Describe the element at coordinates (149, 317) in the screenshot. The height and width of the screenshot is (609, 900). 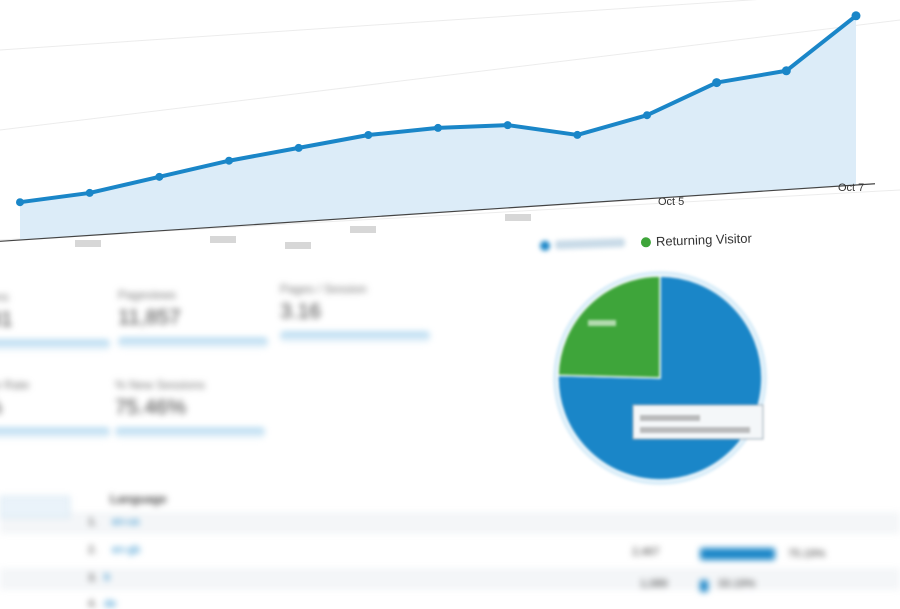
I see `metric-value: 11,857` at that location.